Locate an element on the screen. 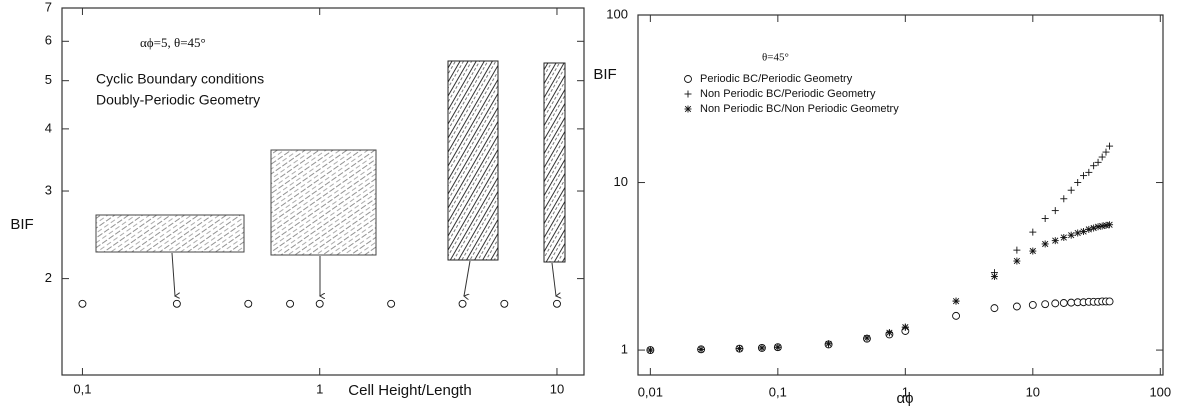 The height and width of the screenshot is (411, 1180). legend-label: Non Periodic BC/Periodic Geometry is located at coordinates (788, 94).